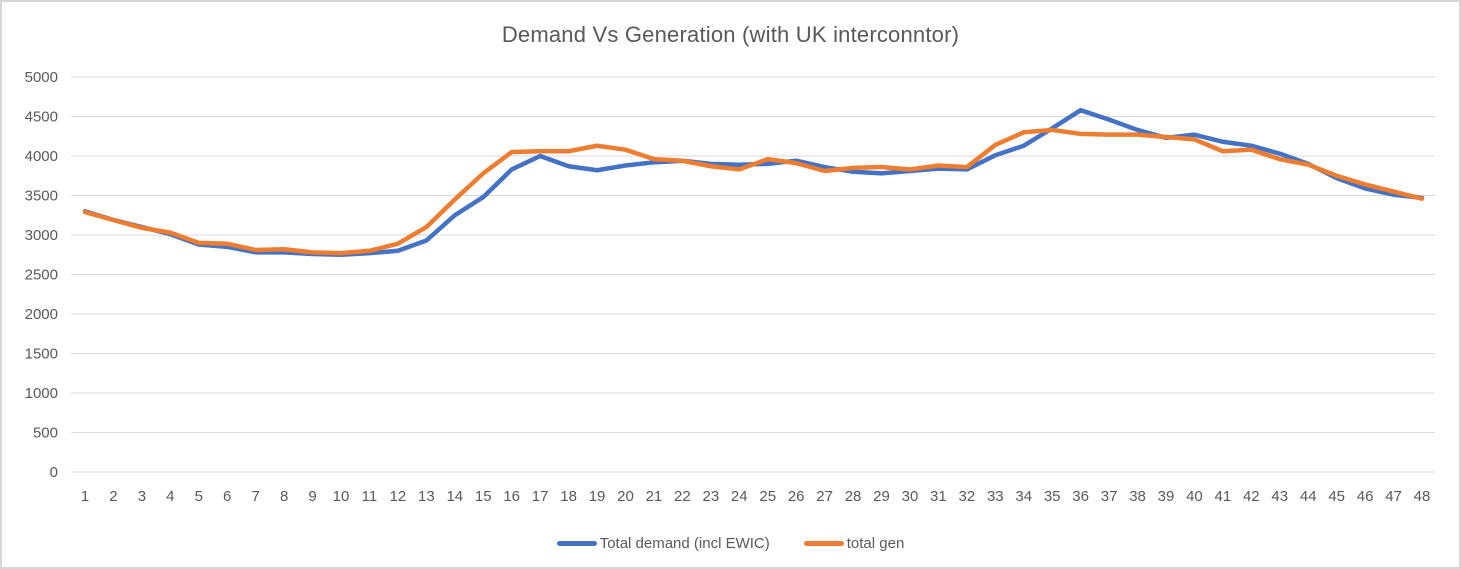 The width and height of the screenshot is (1461, 569). Describe the element at coordinates (881, 496) in the screenshot. I see `x-axis-label: 29` at that location.